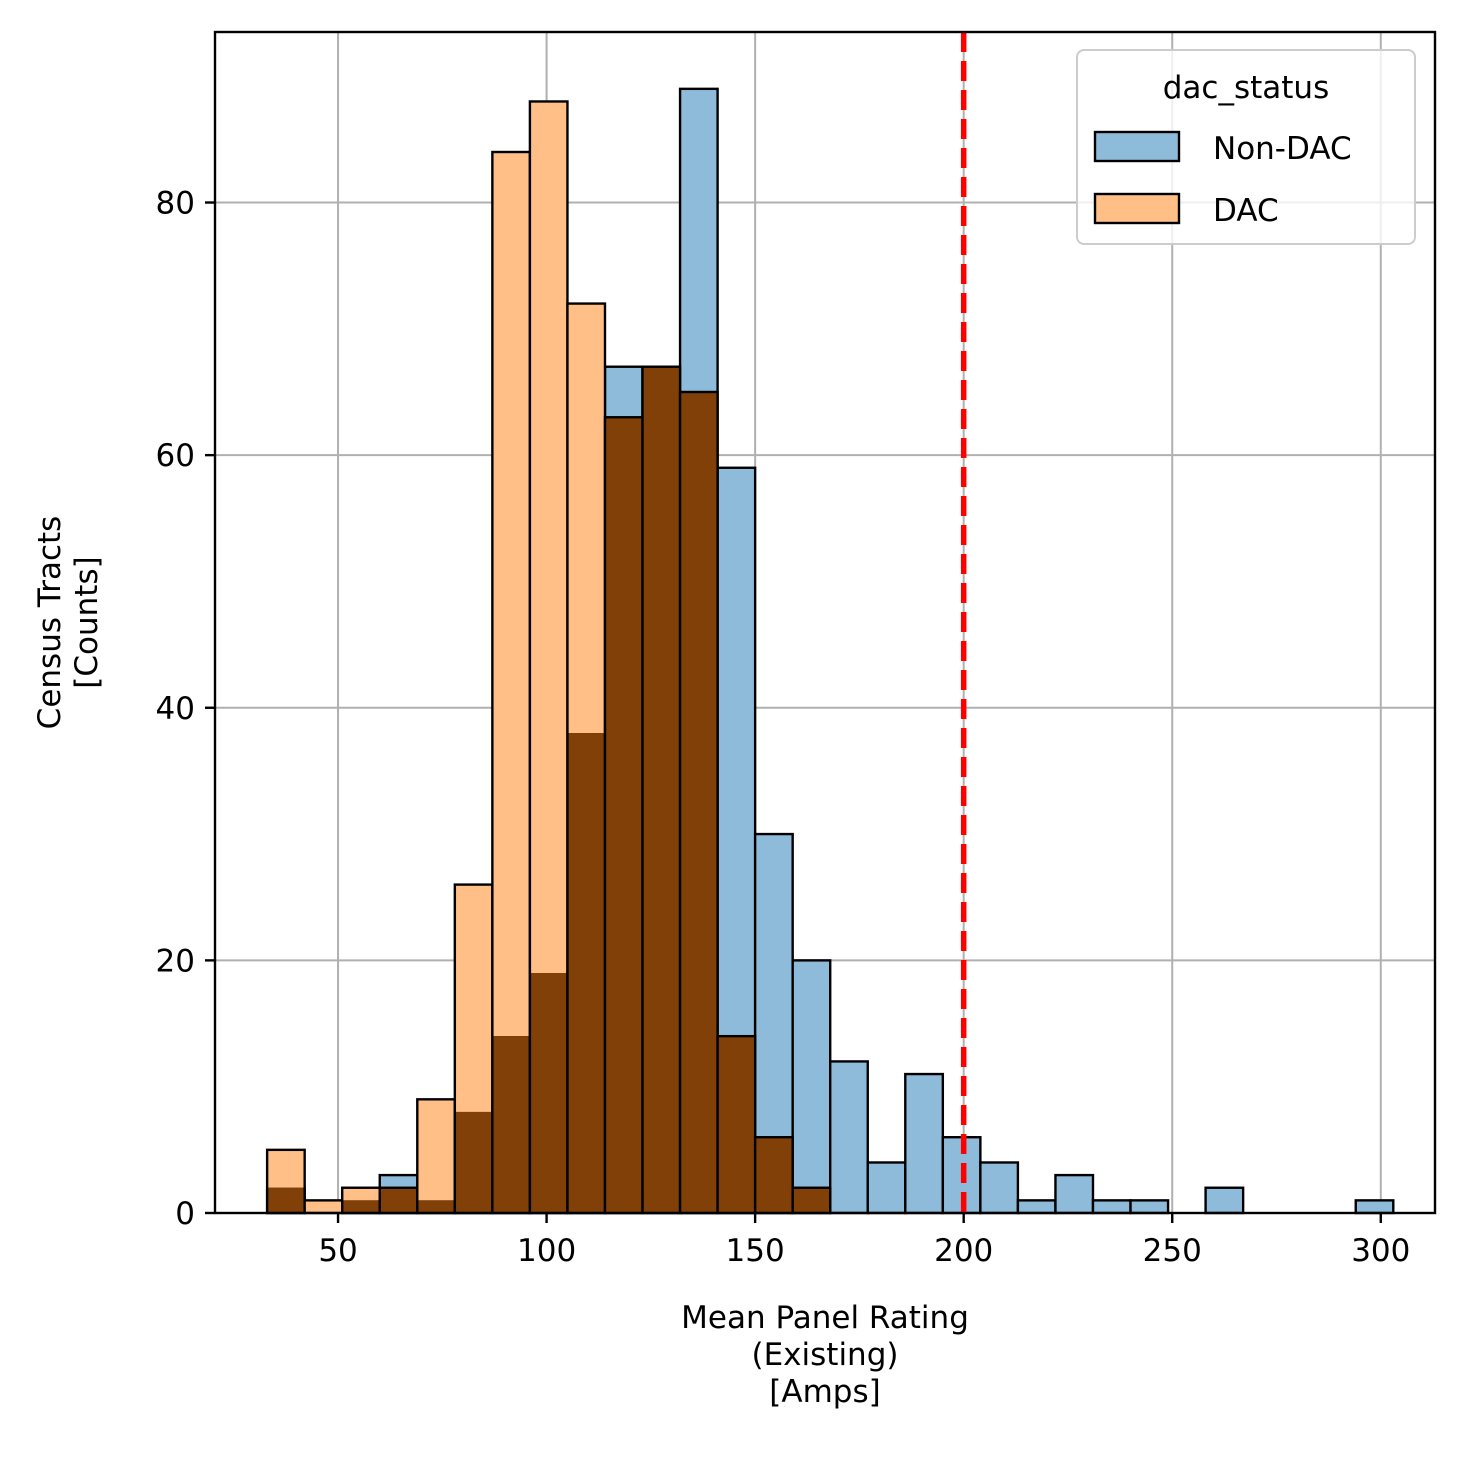  I want to click on x-tick-label: 250, so click(1172, 1251).